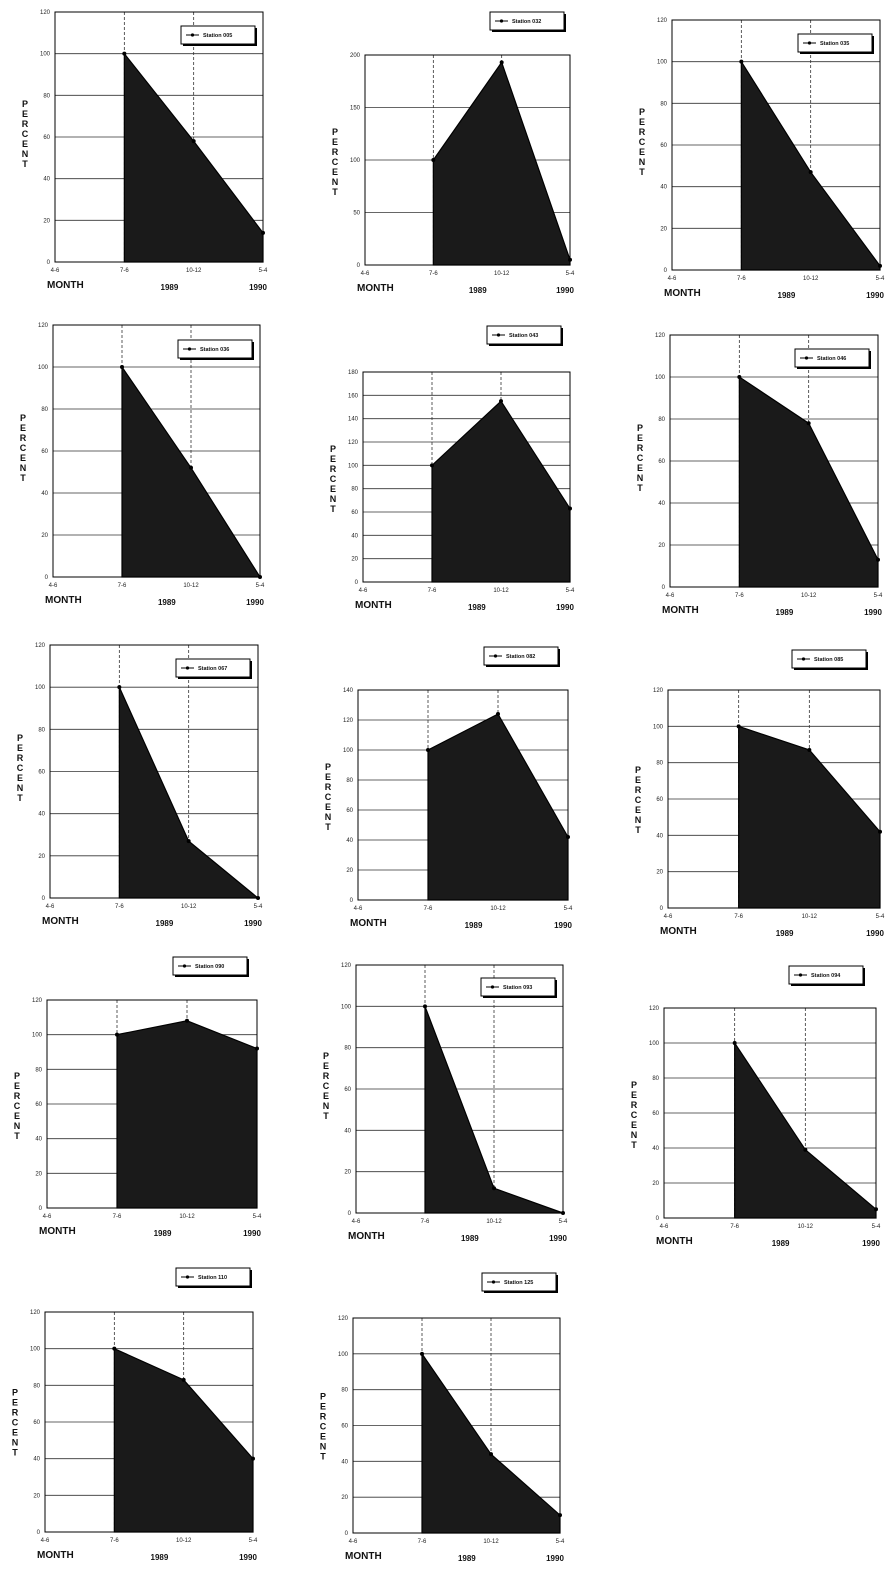 The image size is (890, 1578). Describe the element at coordinates (520, 657) in the screenshot. I see `legend-label: Station 082` at that location.